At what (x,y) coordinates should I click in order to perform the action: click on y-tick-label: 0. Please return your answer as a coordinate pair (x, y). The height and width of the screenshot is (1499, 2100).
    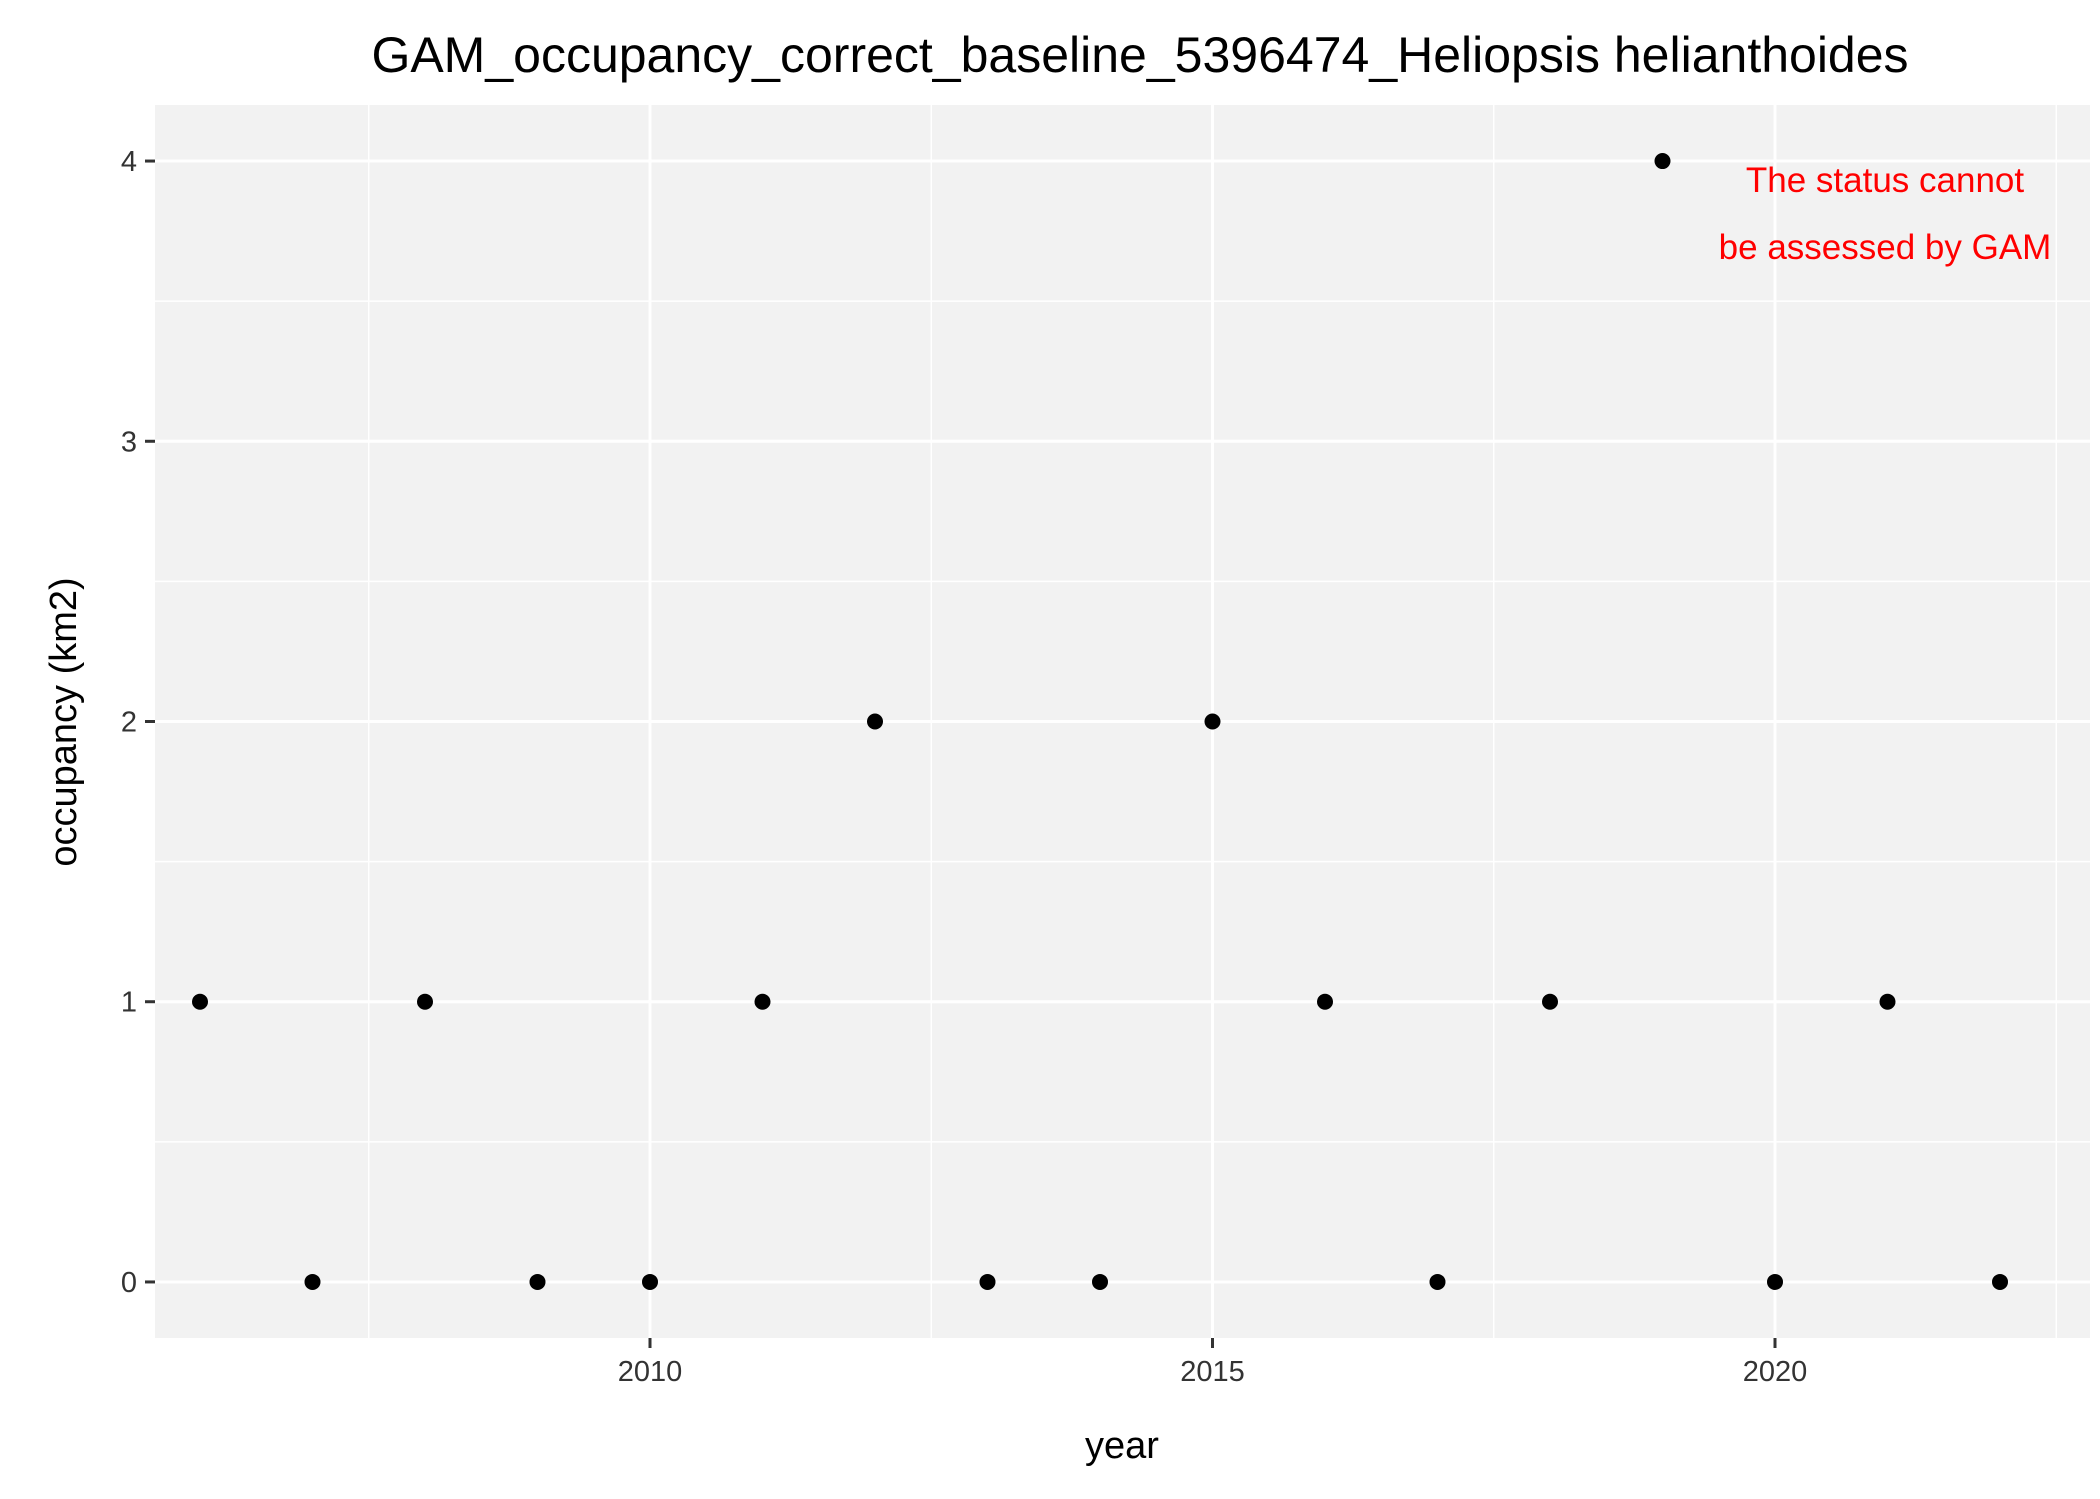
    Looking at the image, I should click on (129, 1283).